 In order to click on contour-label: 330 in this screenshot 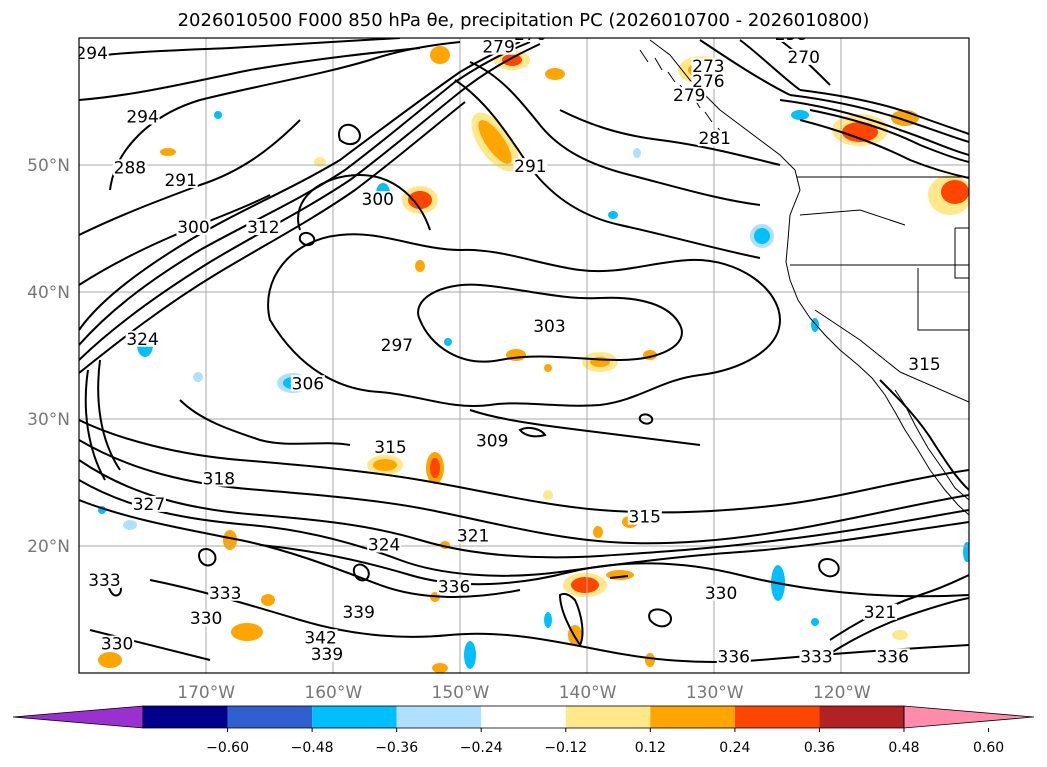, I will do `click(117, 645)`.